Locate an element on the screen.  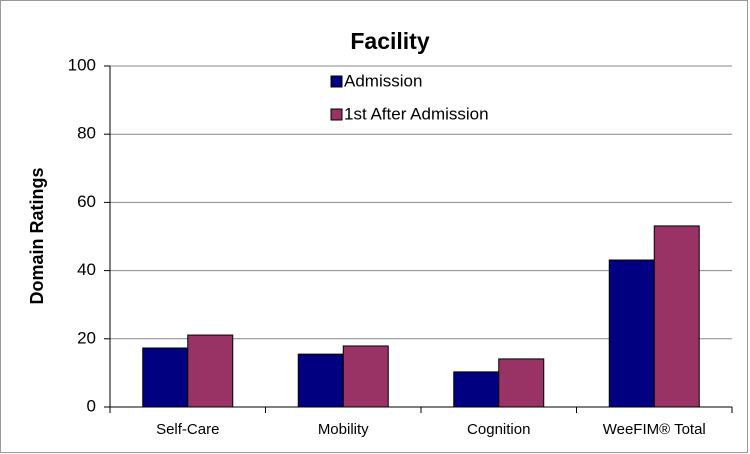
y-tick-label: 40 is located at coordinates (86, 269).